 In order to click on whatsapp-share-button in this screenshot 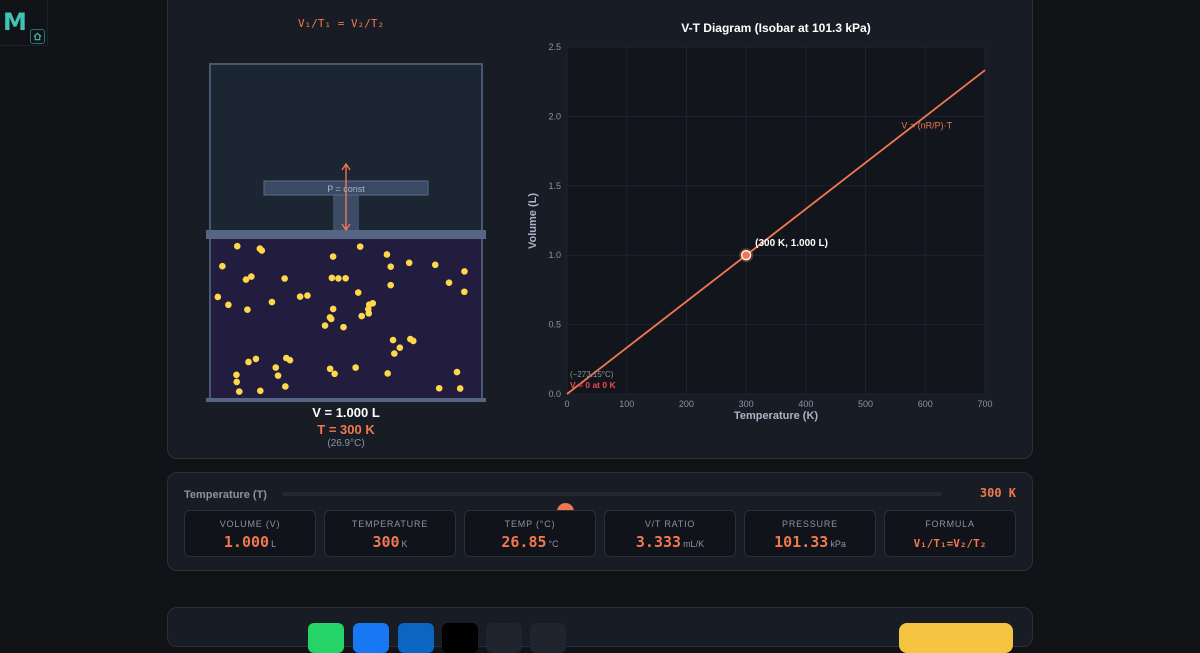, I will do `click(326, 638)`.